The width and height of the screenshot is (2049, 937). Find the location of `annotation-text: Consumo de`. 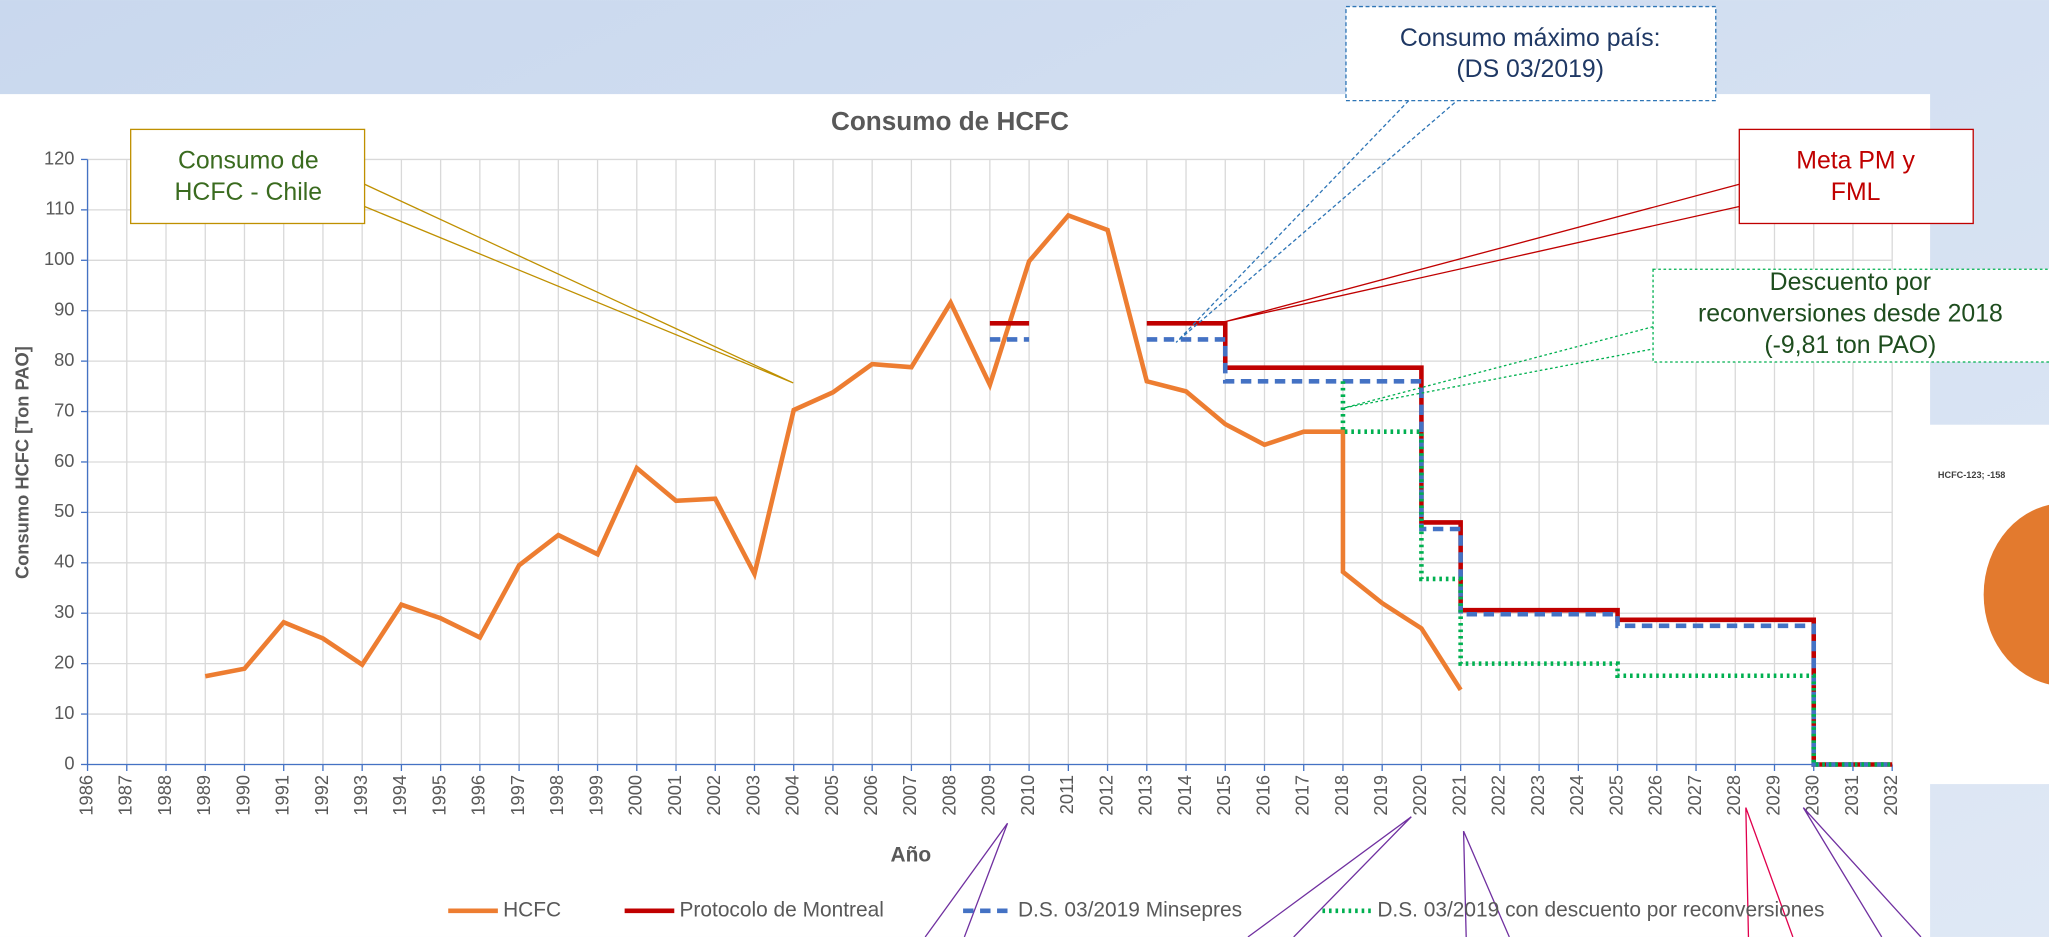

annotation-text: Consumo de is located at coordinates (248, 161).